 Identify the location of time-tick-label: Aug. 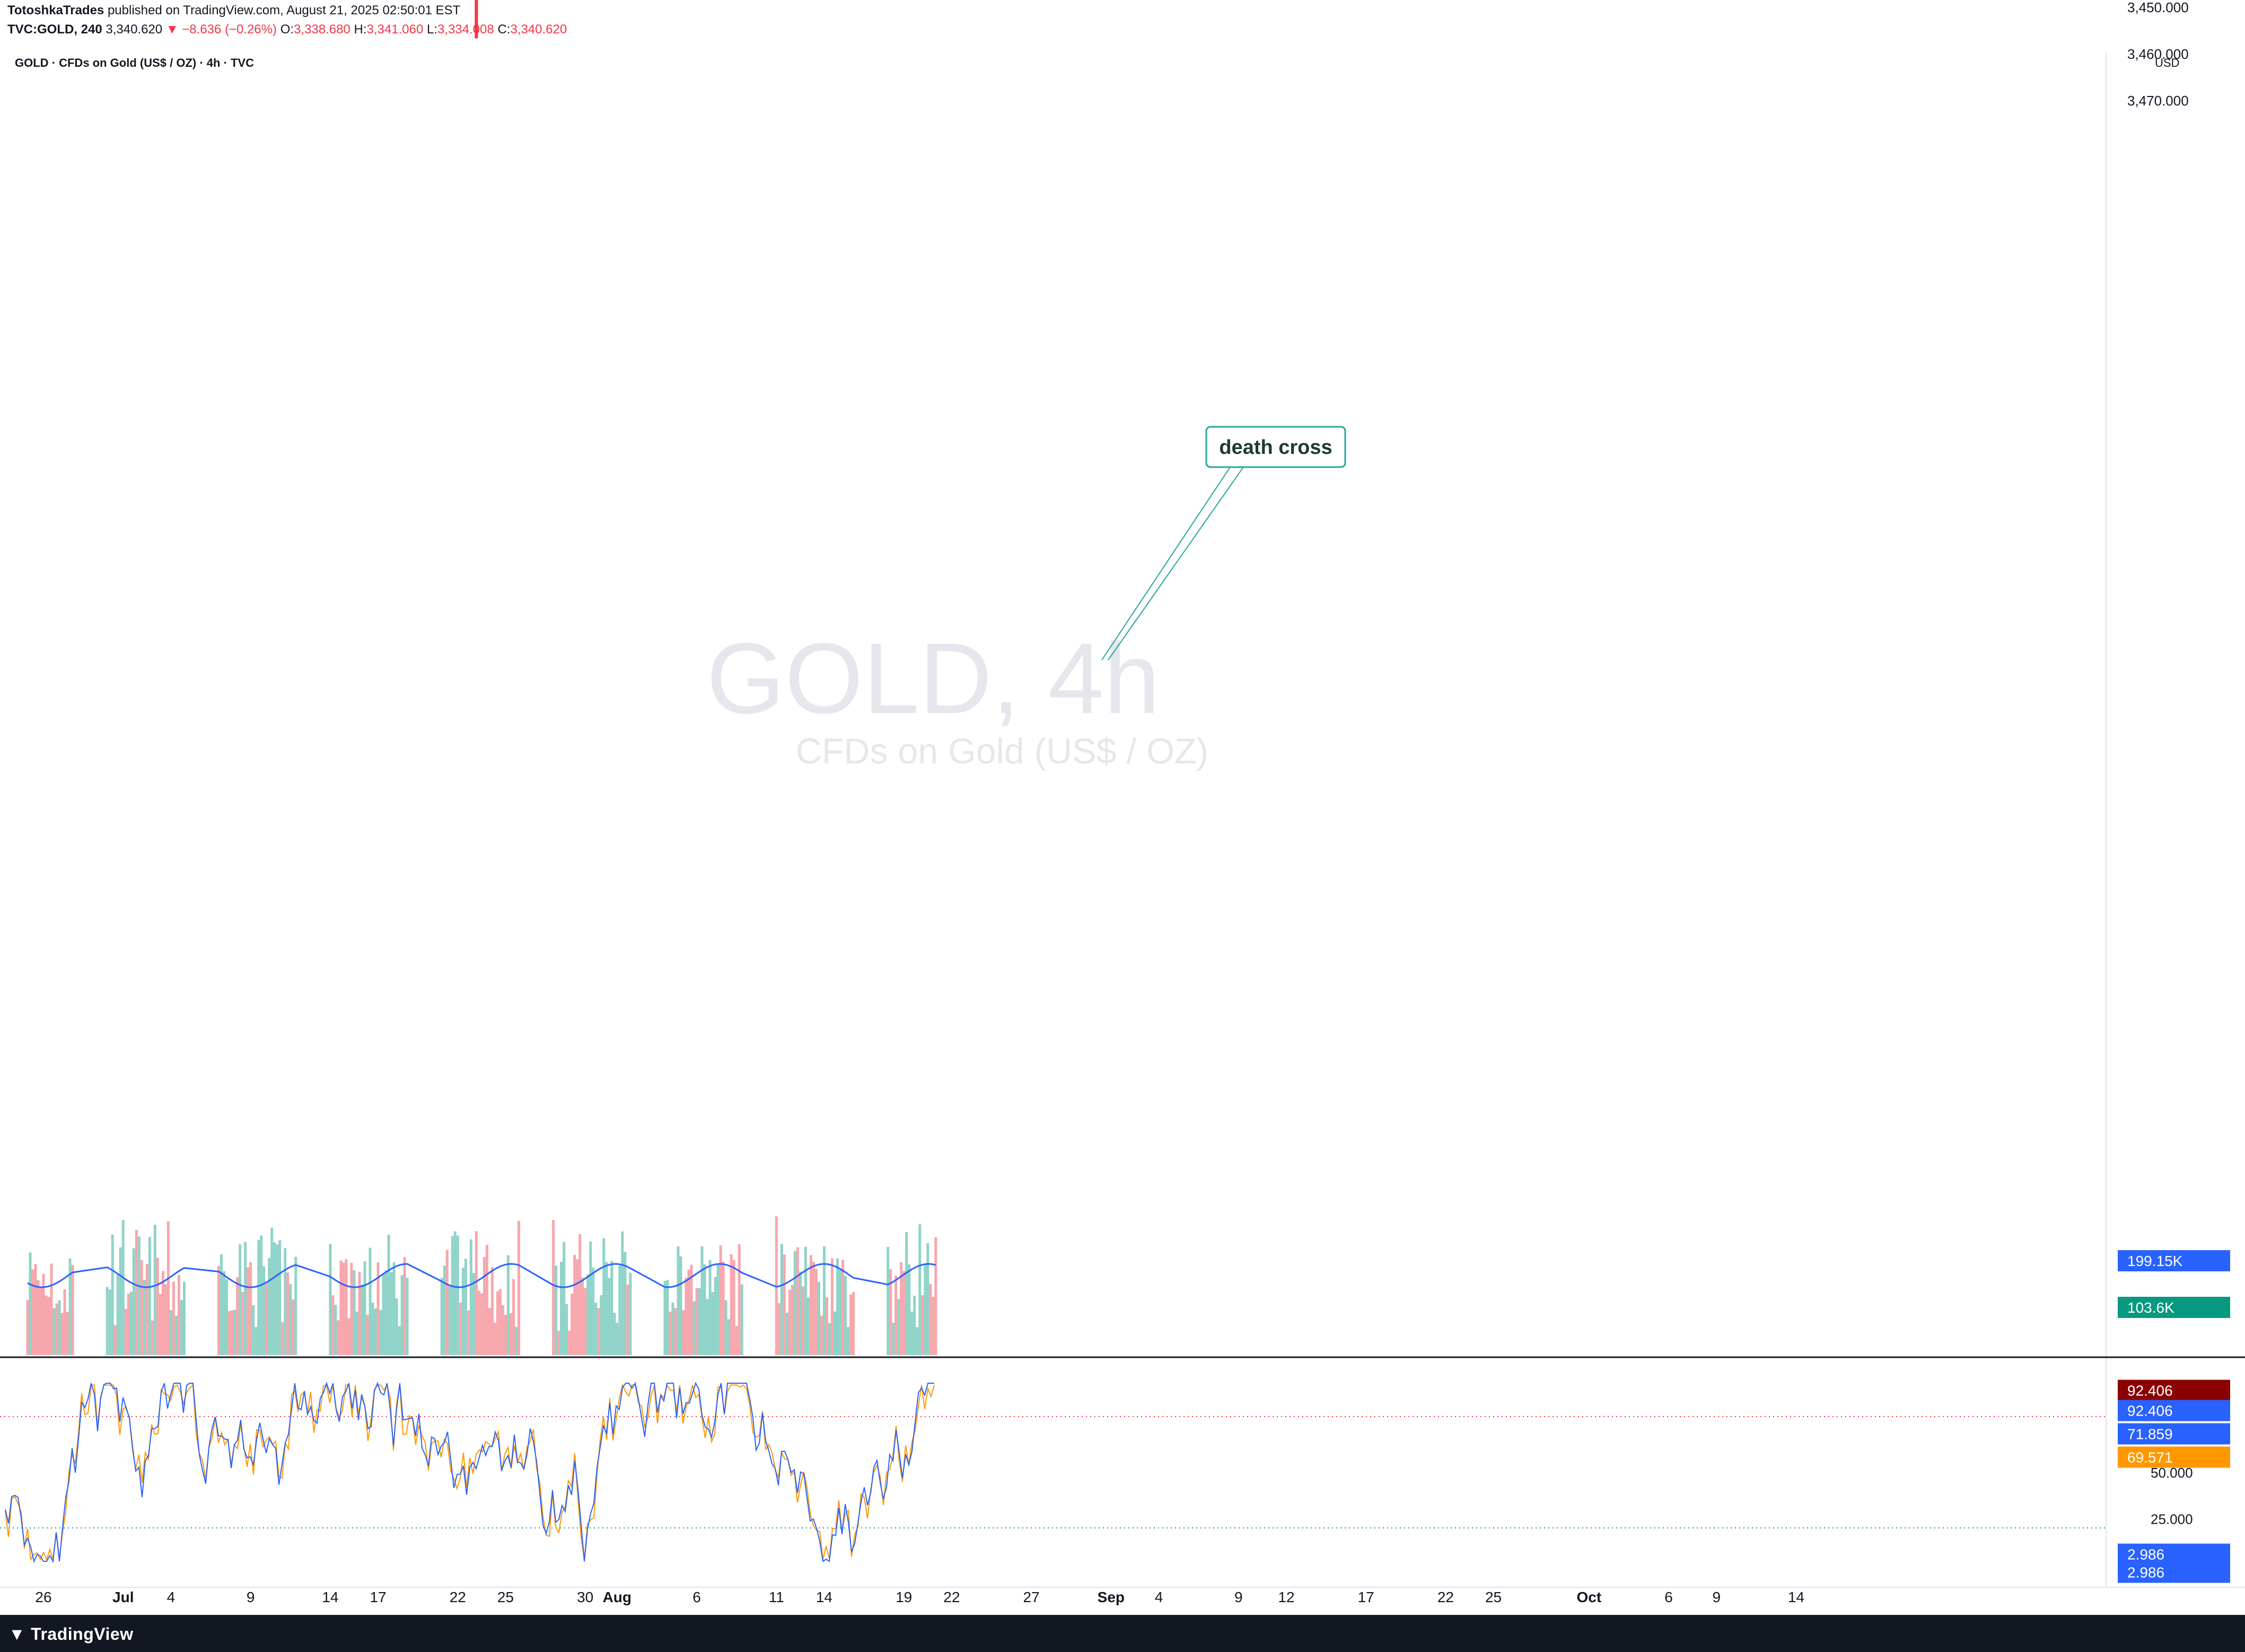
(617, 1597).